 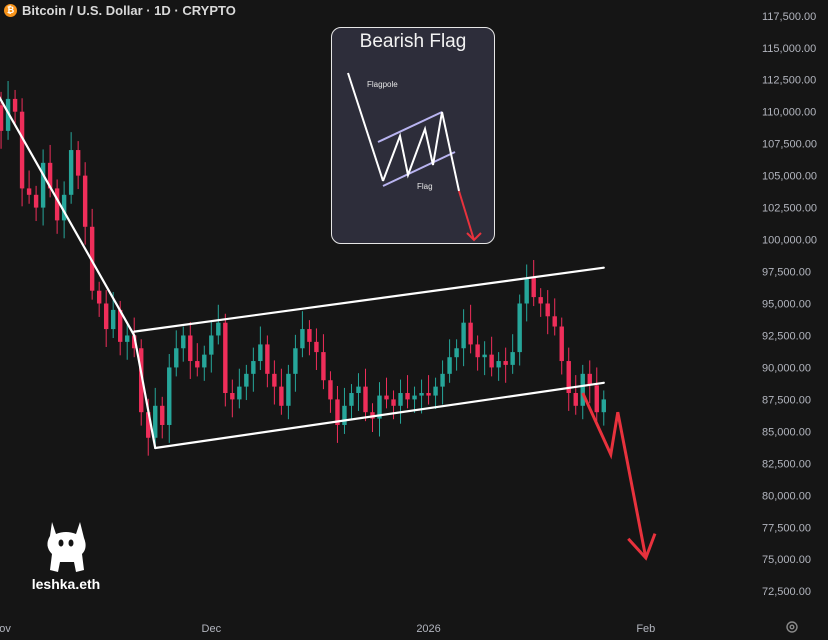 What do you see at coordinates (466, 215) in the screenshot?
I see `breakdown-line` at bounding box center [466, 215].